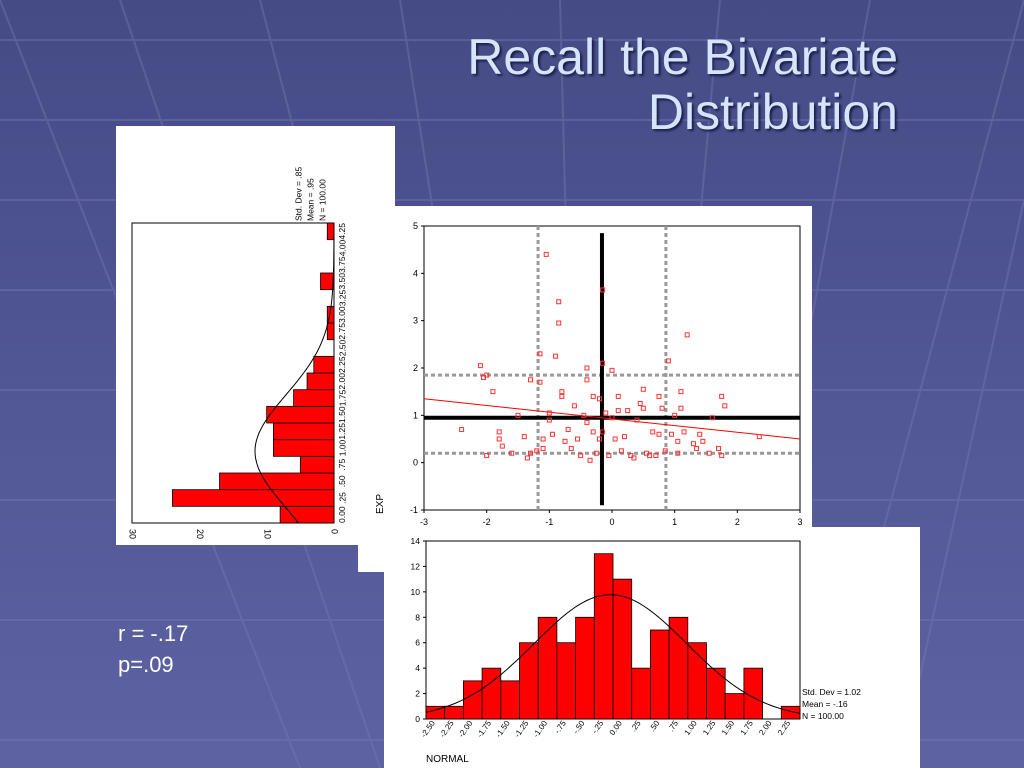 The width and height of the screenshot is (1024, 773). What do you see at coordinates (415, 321) in the screenshot?
I see `y-tick-label: 3` at bounding box center [415, 321].